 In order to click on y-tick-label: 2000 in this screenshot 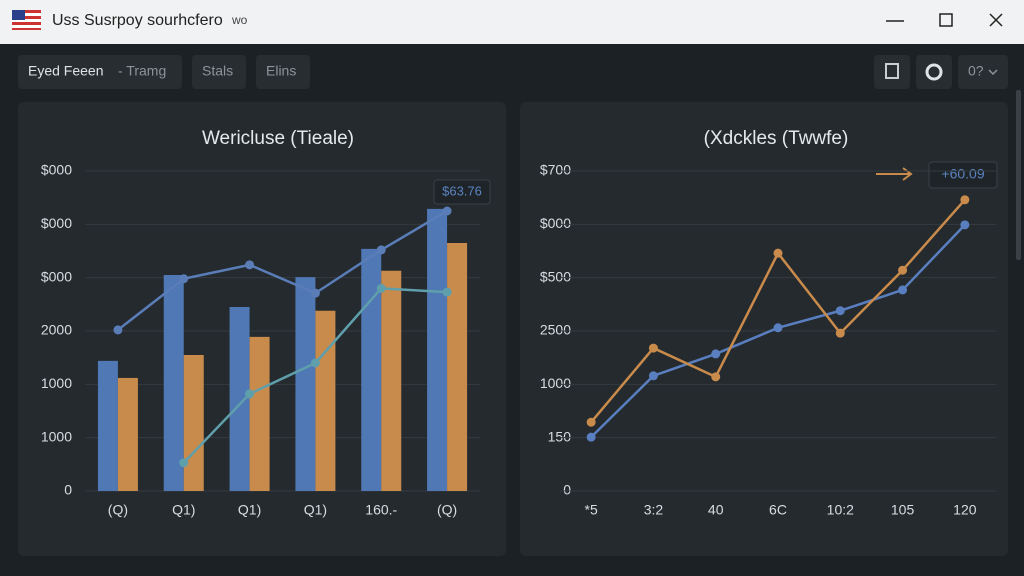, I will do `click(56, 330)`.